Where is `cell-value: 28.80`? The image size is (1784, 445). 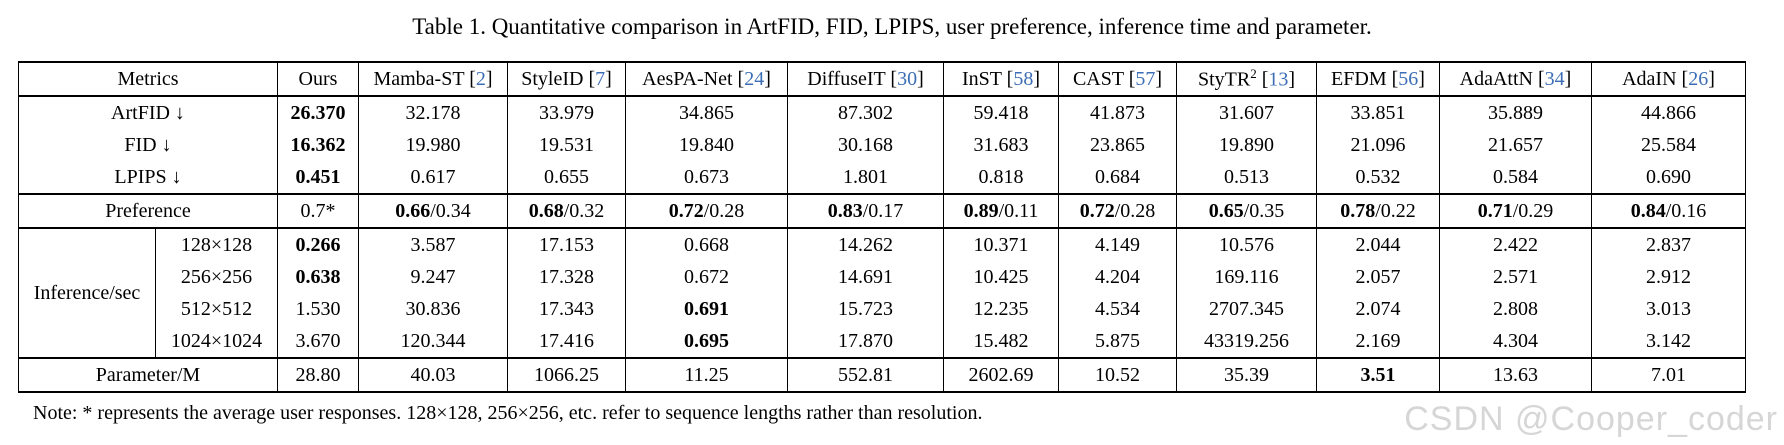
cell-value: 28.80 is located at coordinates (318, 374).